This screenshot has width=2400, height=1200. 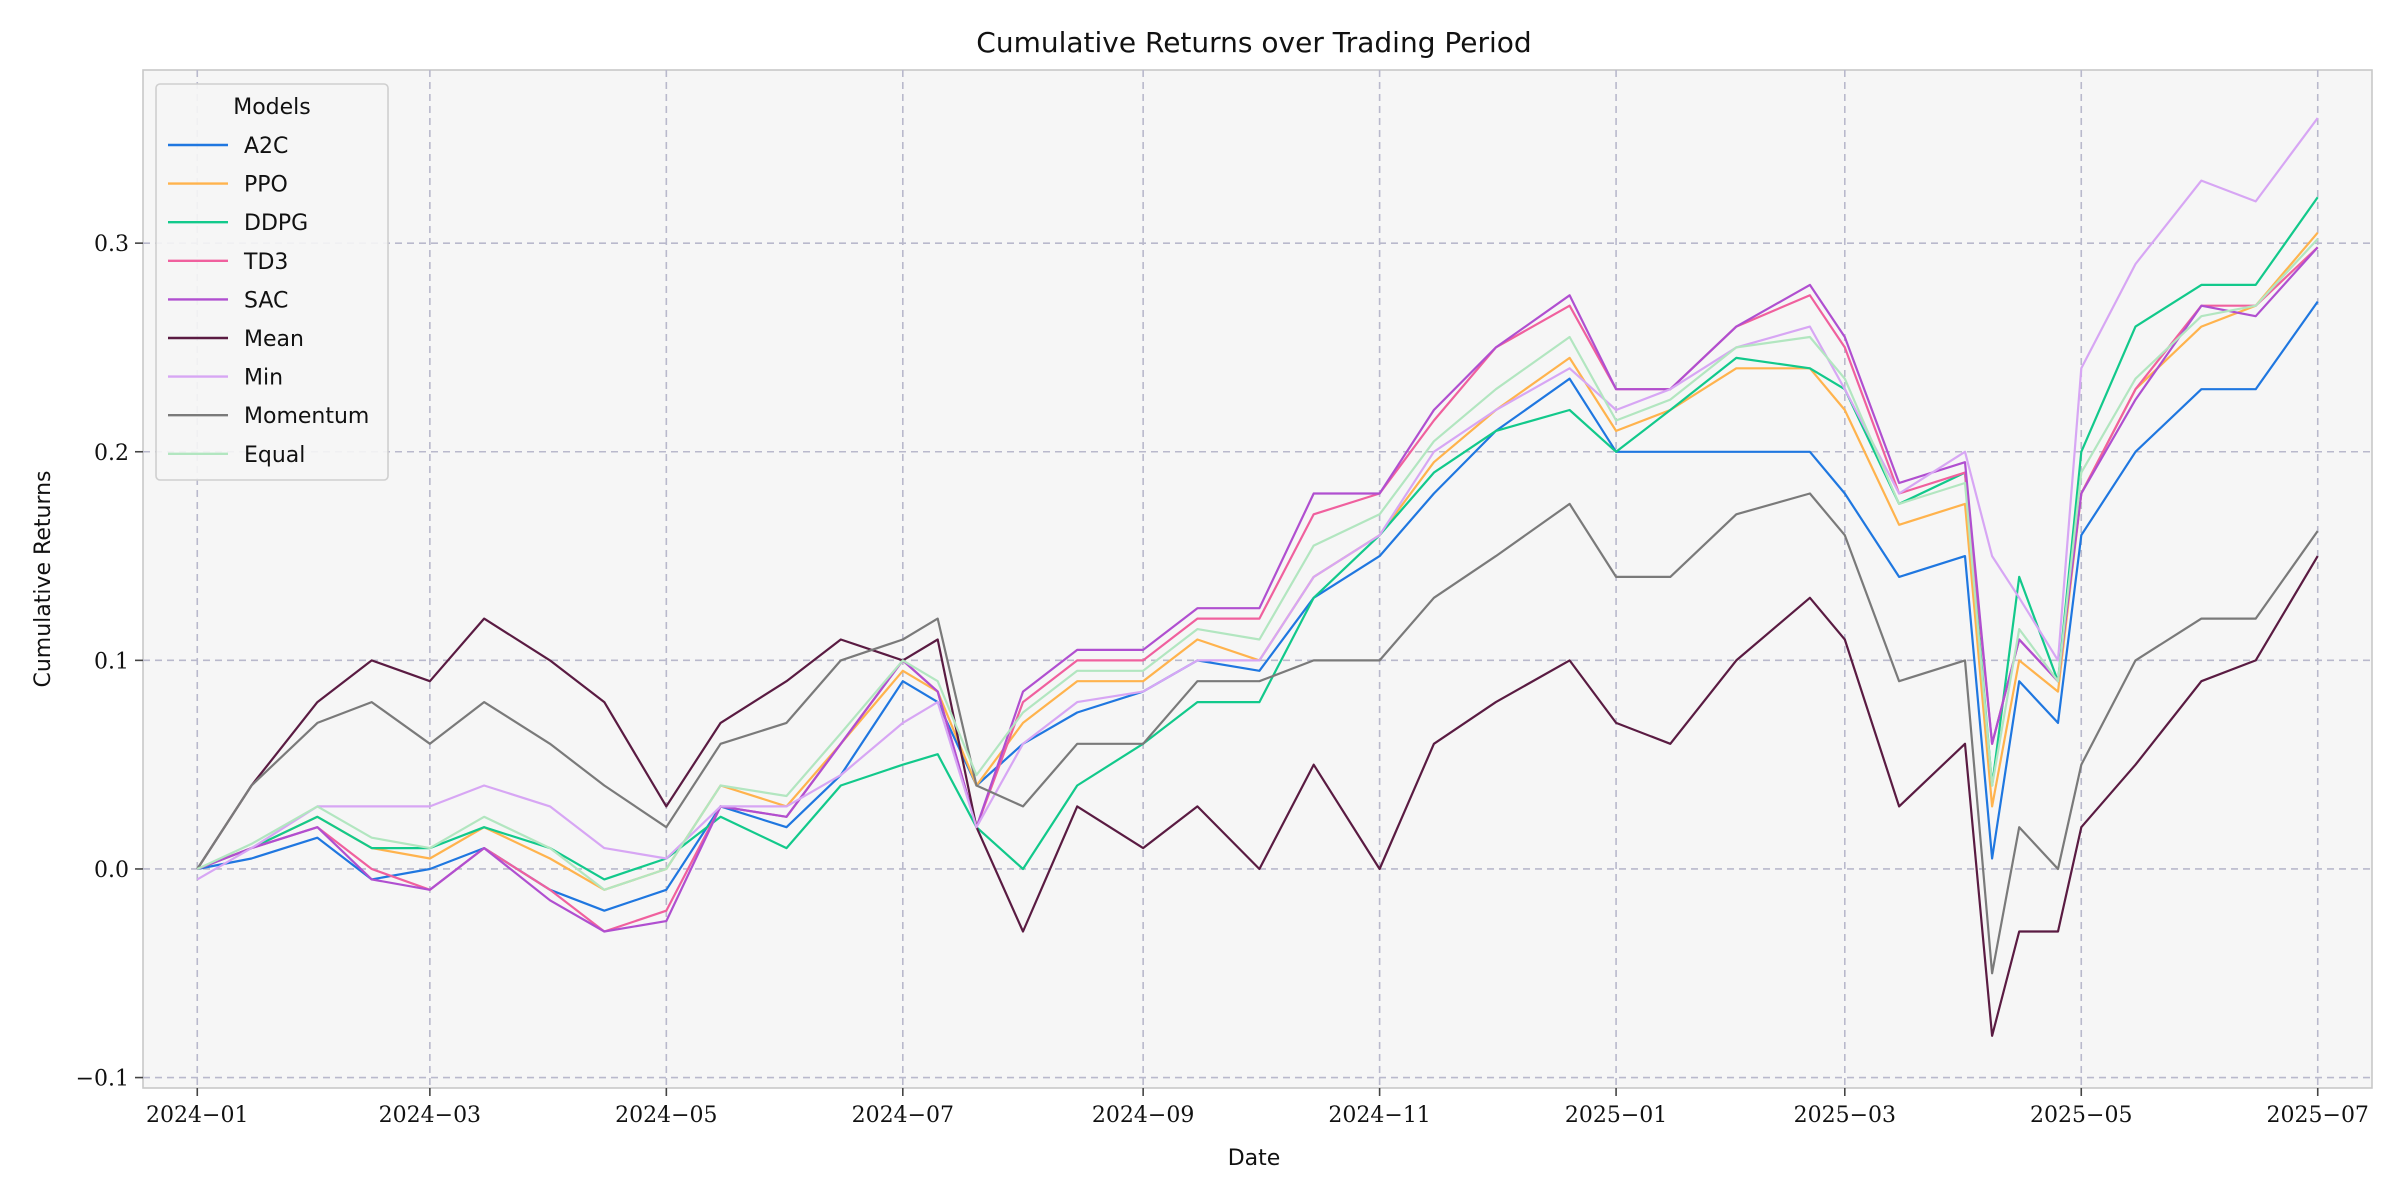 What do you see at coordinates (265, 262) in the screenshot?
I see `legend-label: TD3` at bounding box center [265, 262].